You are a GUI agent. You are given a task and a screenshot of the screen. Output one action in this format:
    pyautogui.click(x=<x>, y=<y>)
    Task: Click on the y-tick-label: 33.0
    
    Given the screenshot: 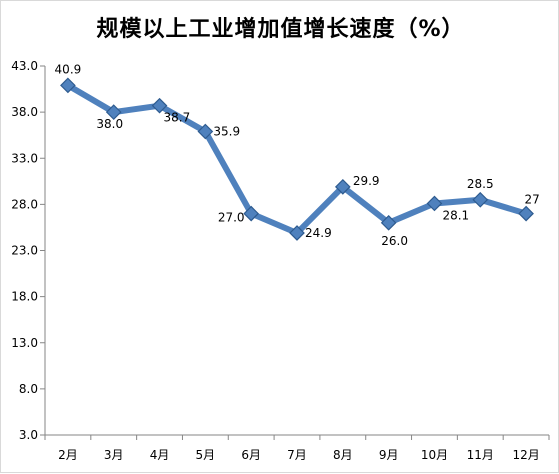 What is the action you would take?
    pyautogui.click(x=24, y=158)
    